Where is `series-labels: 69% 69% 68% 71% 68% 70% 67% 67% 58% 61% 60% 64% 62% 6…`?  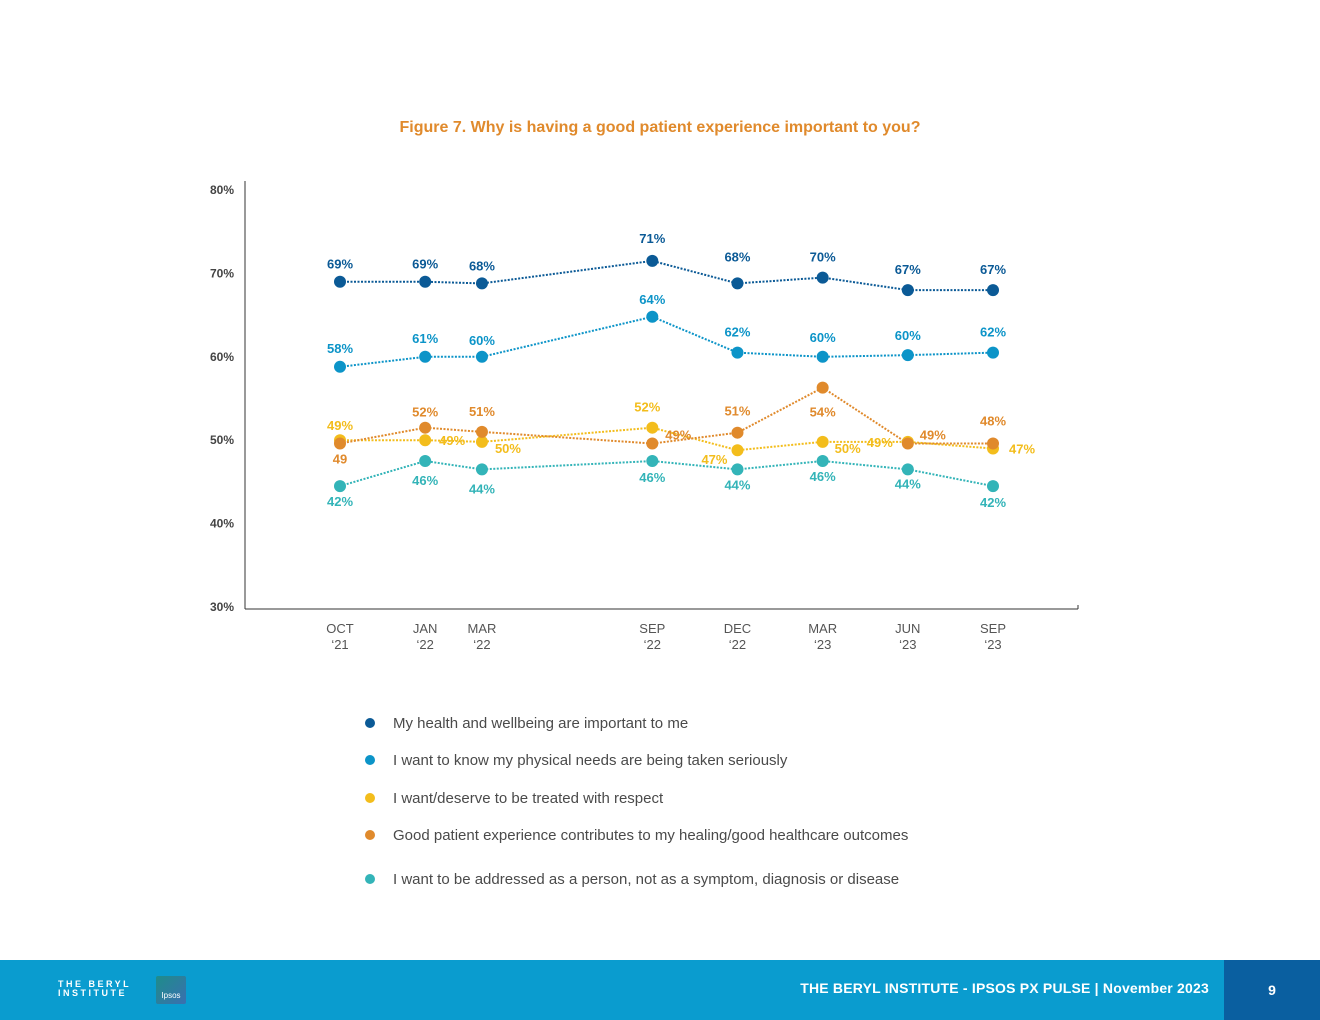
series-labels: 69% 69% 68% 71% 68% 70% 67% 67% 58% 61% 60% 64% 62% 6… is located at coordinates (681, 370).